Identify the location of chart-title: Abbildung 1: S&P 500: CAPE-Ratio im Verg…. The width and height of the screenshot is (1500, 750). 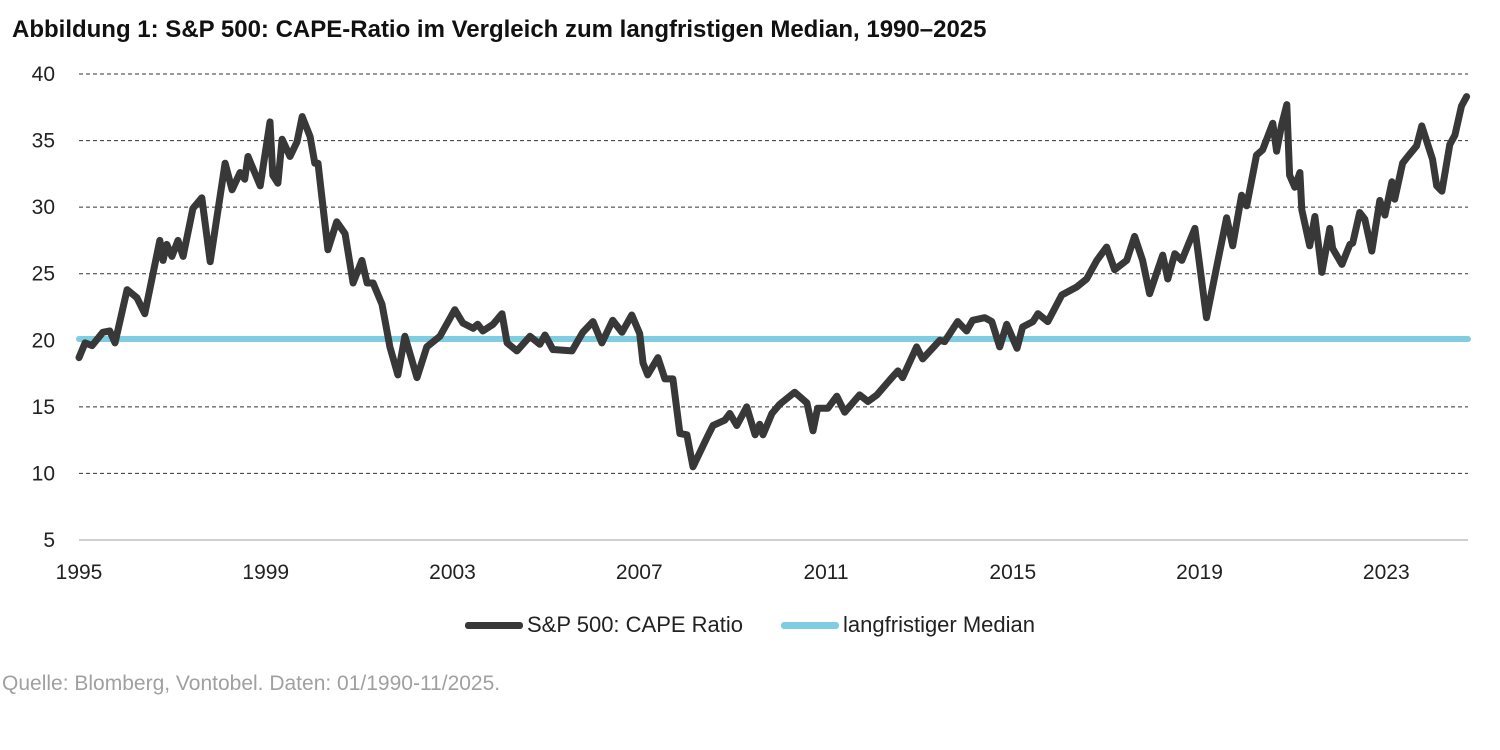
(499, 29).